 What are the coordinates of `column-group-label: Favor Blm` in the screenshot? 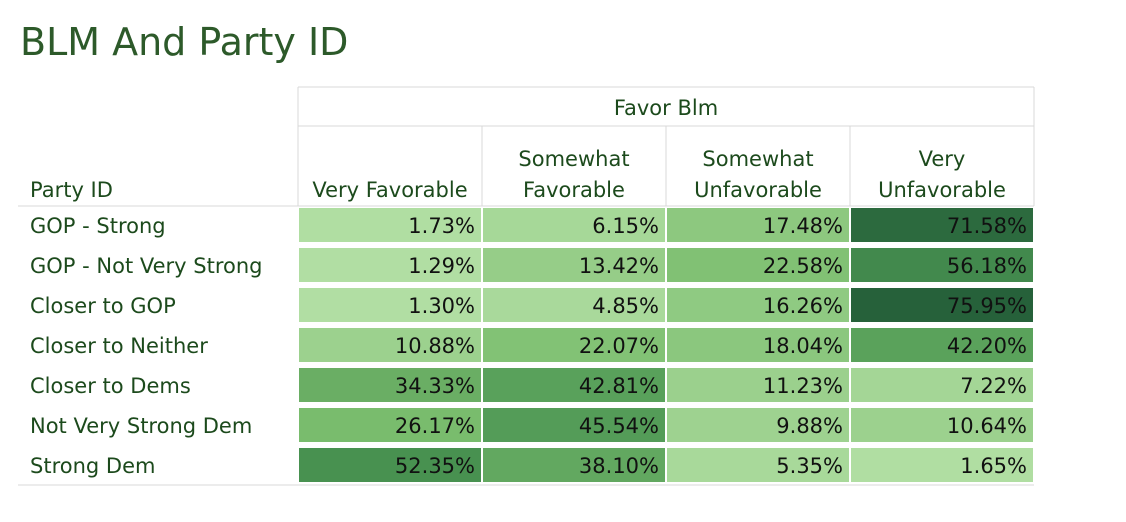 It's located at (666, 108).